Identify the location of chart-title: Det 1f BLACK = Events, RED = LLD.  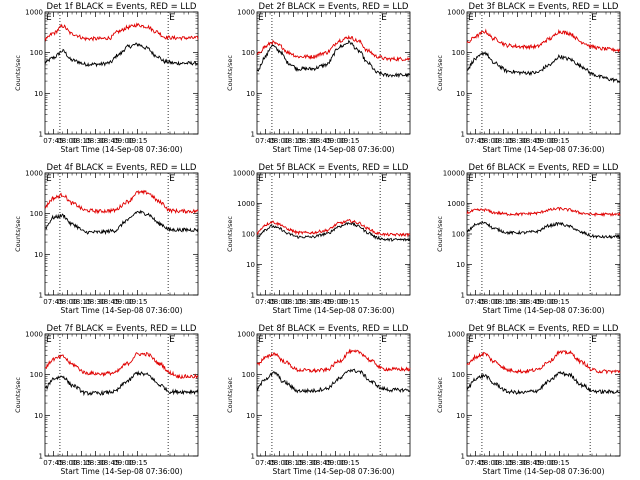
(122, 7).